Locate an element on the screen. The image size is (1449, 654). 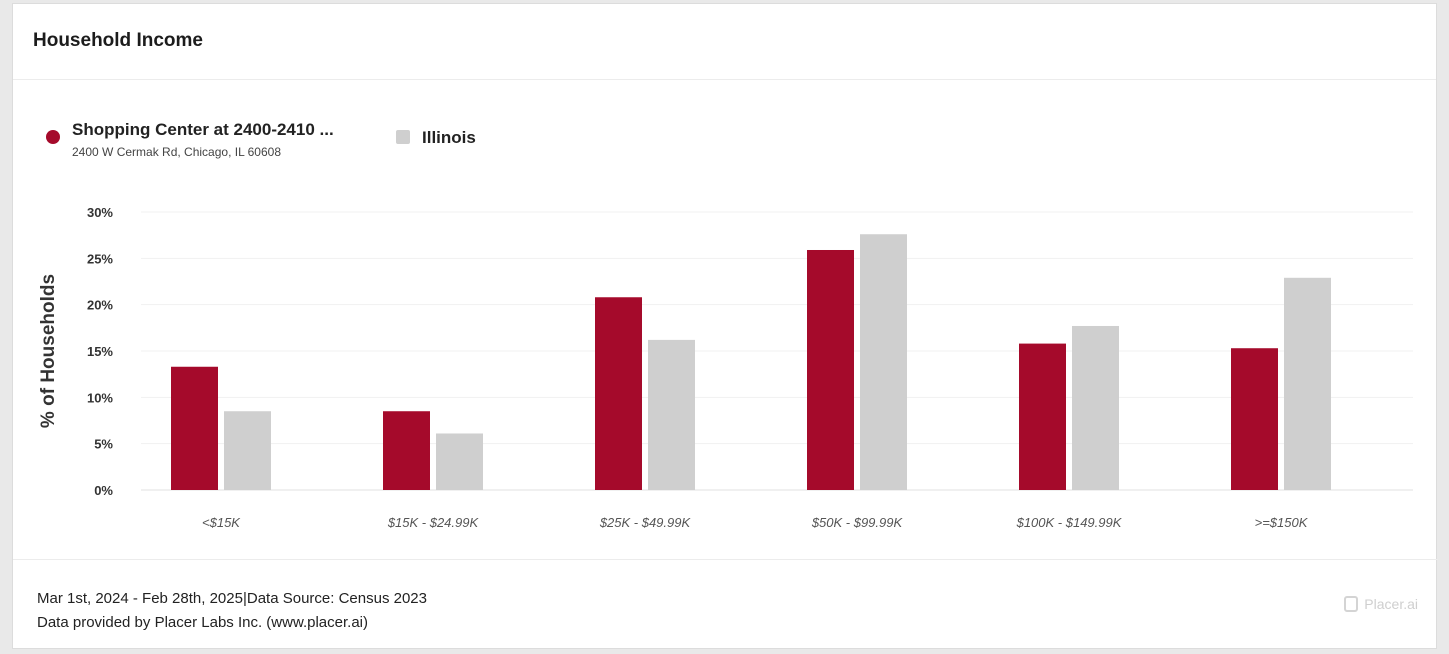
placer-logo-icon is located at coordinates (1351, 604).